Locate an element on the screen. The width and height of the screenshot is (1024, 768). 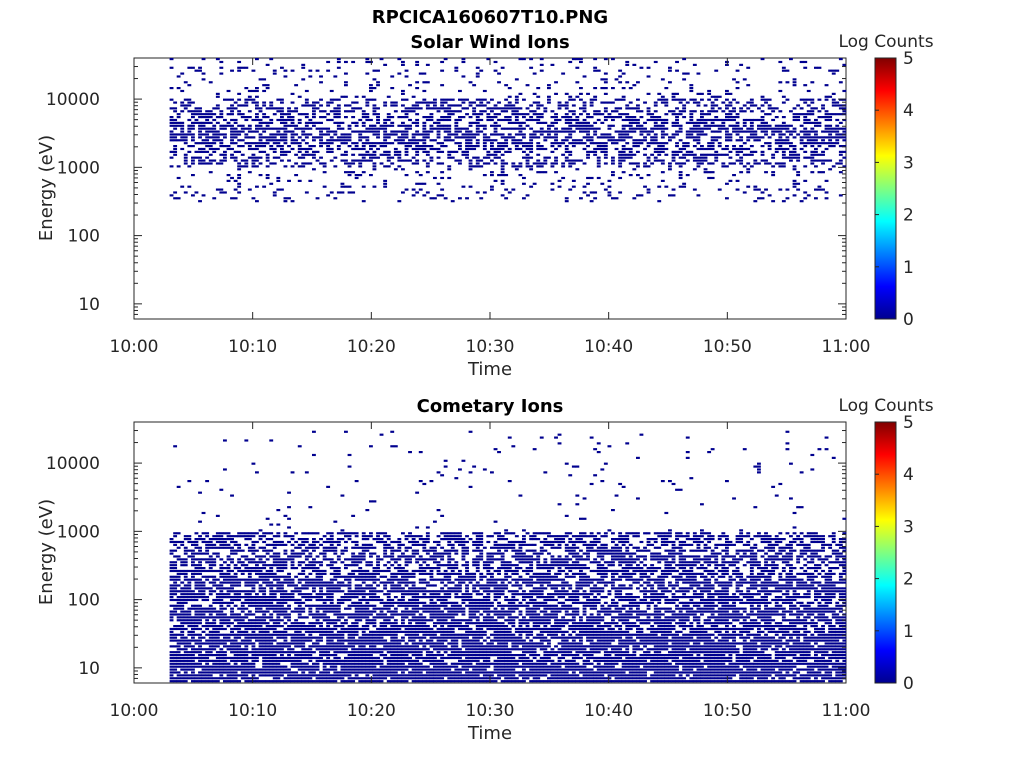
colorbar-gradient is located at coordinates (885, 188).